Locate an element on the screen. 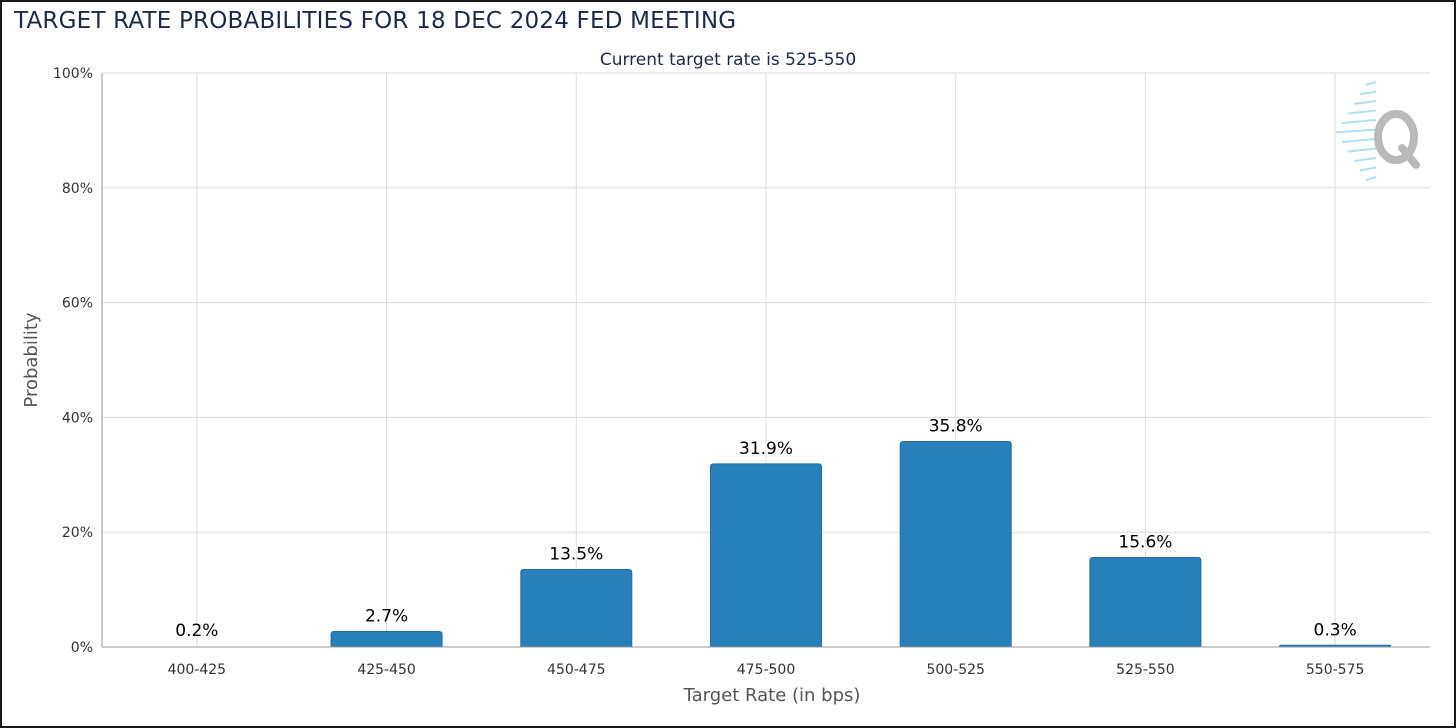  x-tick-label: 550-575 is located at coordinates (1335, 670).